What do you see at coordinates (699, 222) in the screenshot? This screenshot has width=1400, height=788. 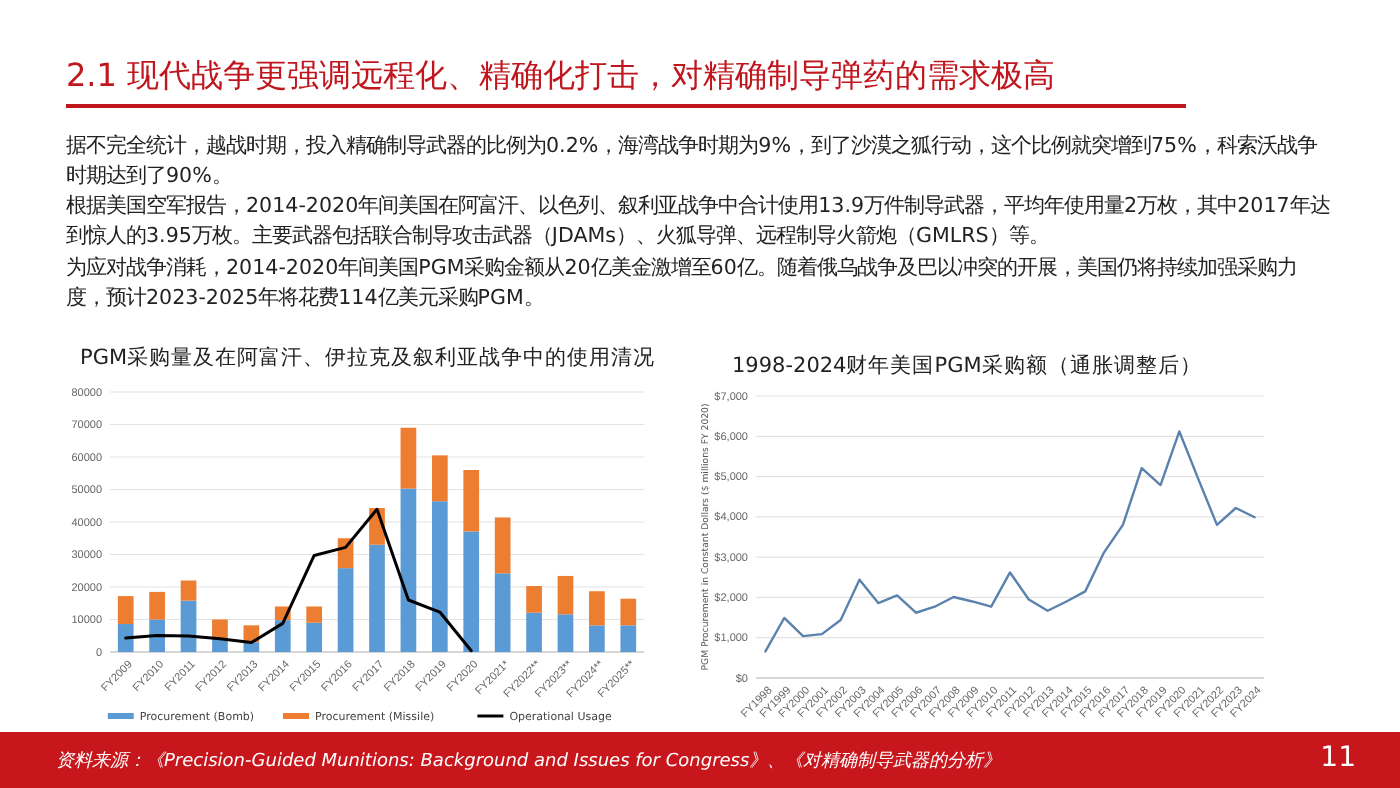 I see `text: 根据美国空军报告，2014-2020年间美国在阿富汗、以色列、叙利亚战争中合计使用13.9万件制导武器，平均年使用量2万枚，其中2017年达到惊人的3.95万枚。主要武器包括联合制导攻击武器（JDAMs）、火狐导弹、远程制导火箭炮（GMLRS）等。` at bounding box center [699, 222].